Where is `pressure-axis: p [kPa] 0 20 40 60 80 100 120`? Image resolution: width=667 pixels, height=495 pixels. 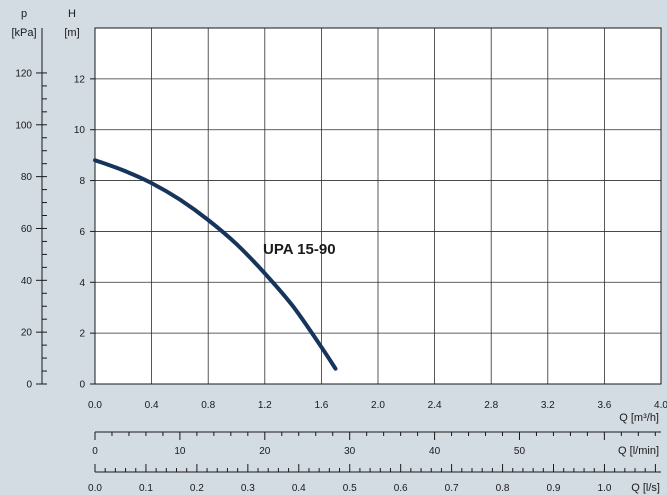
pressure-axis: p [kPa] 0 20 40 60 80 100 120 is located at coordinates (29, 199).